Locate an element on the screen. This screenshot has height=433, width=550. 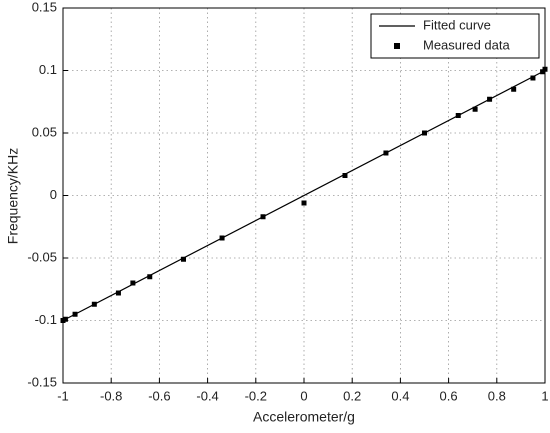
y-axis-label: Frequency/KHz is located at coordinates (13, 196).